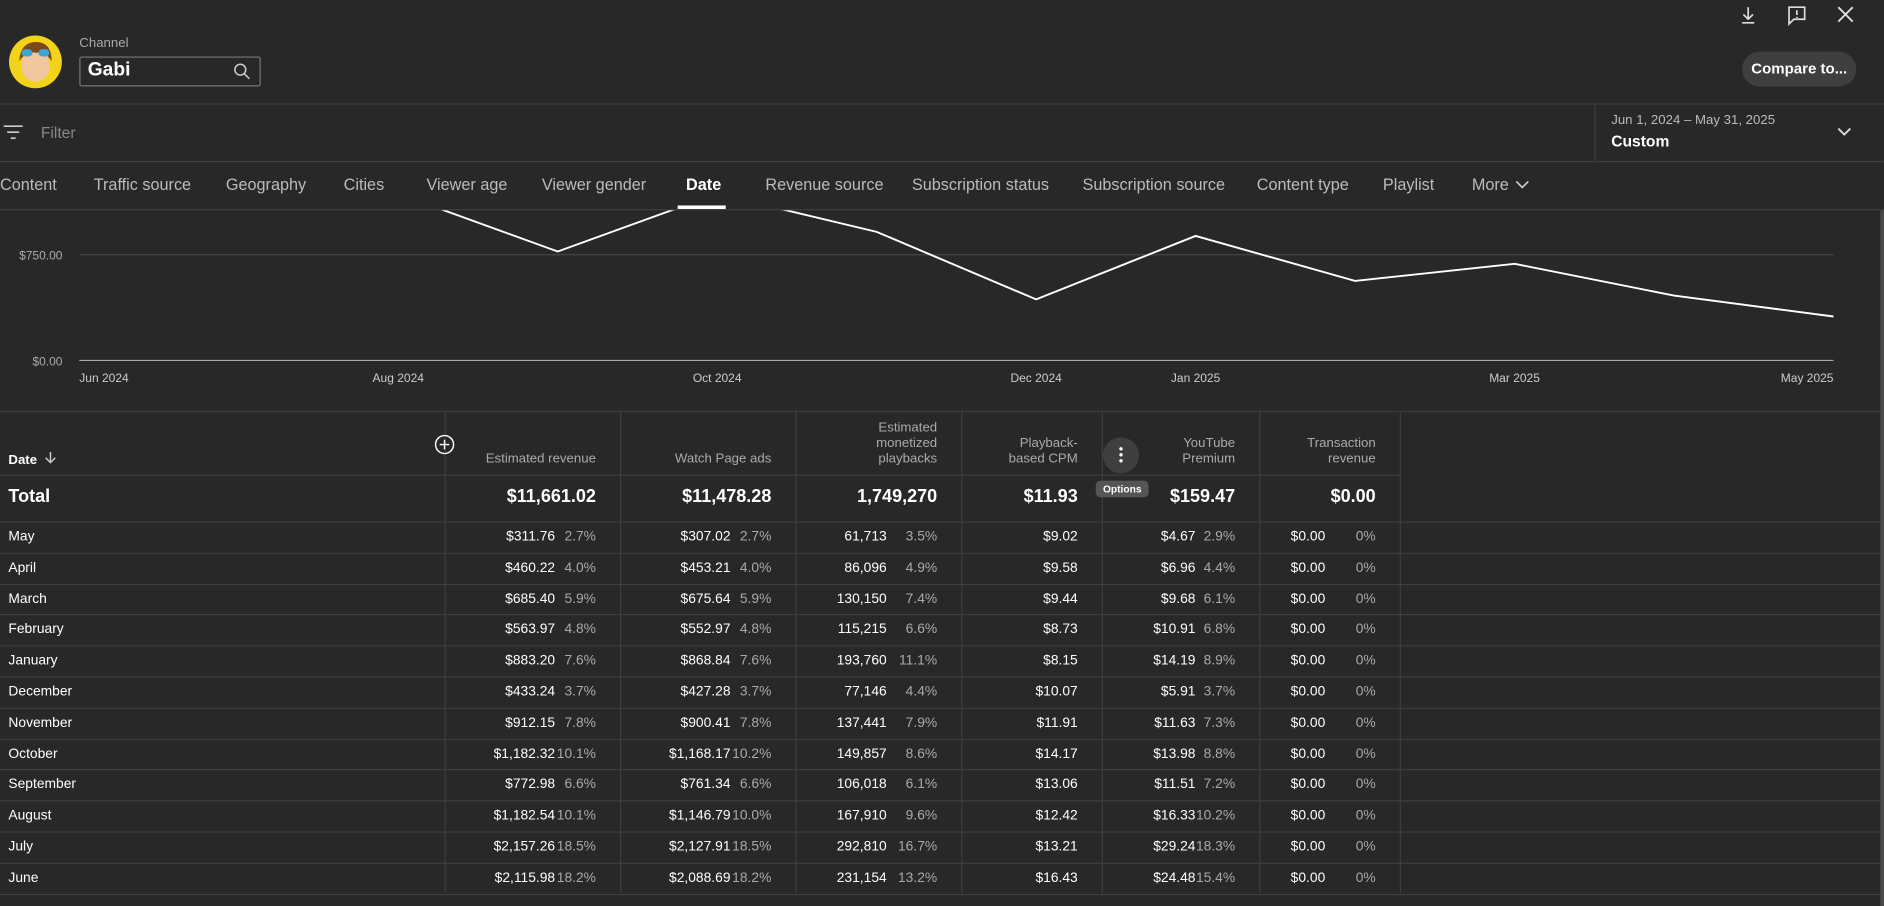  Describe the element at coordinates (1178, 568) in the screenshot. I see `cell-value: $6.96` at that location.